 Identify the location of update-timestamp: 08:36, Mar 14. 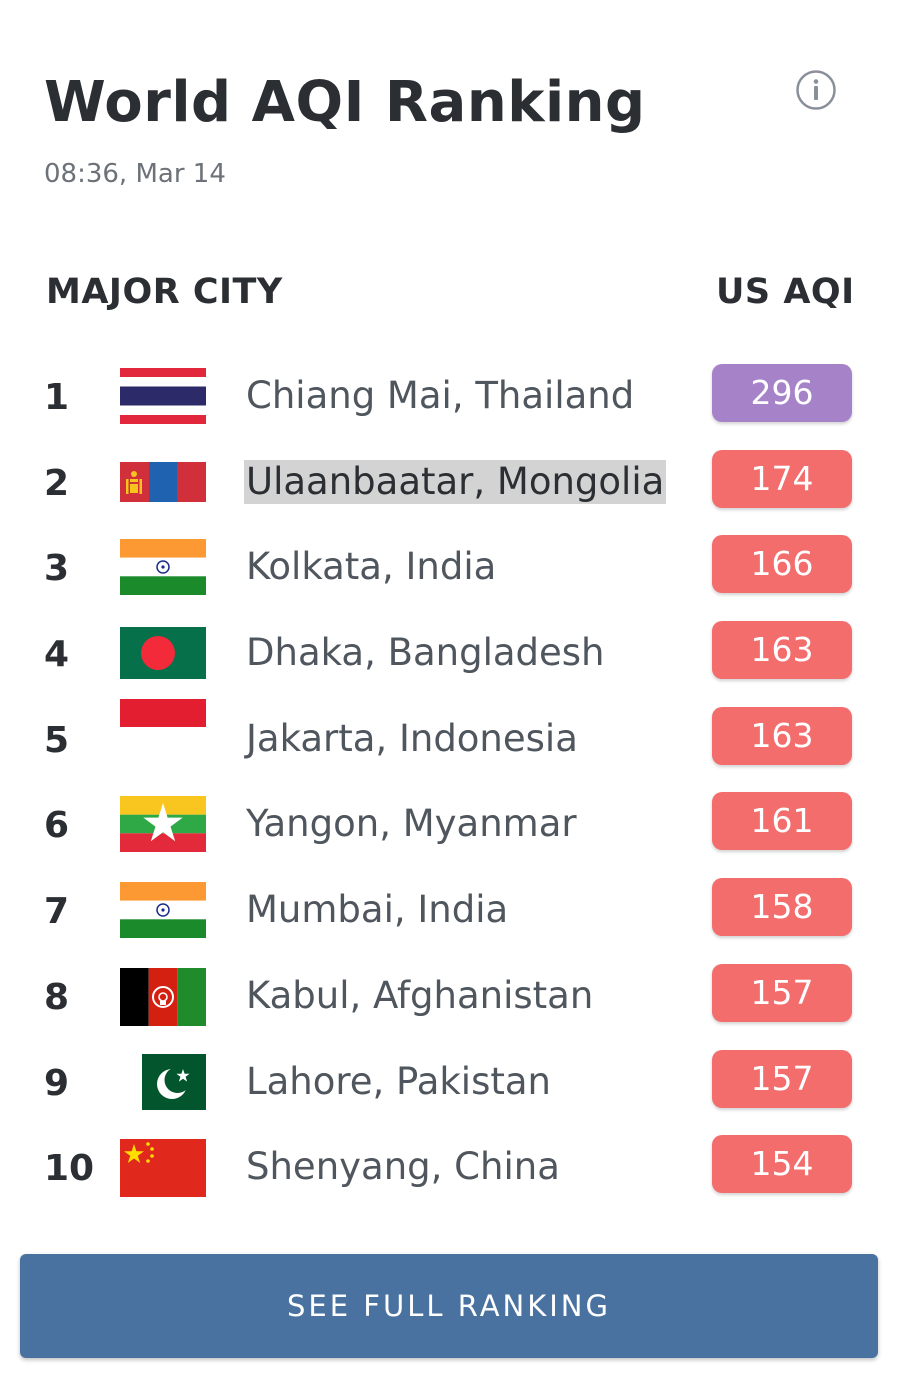
(135, 174).